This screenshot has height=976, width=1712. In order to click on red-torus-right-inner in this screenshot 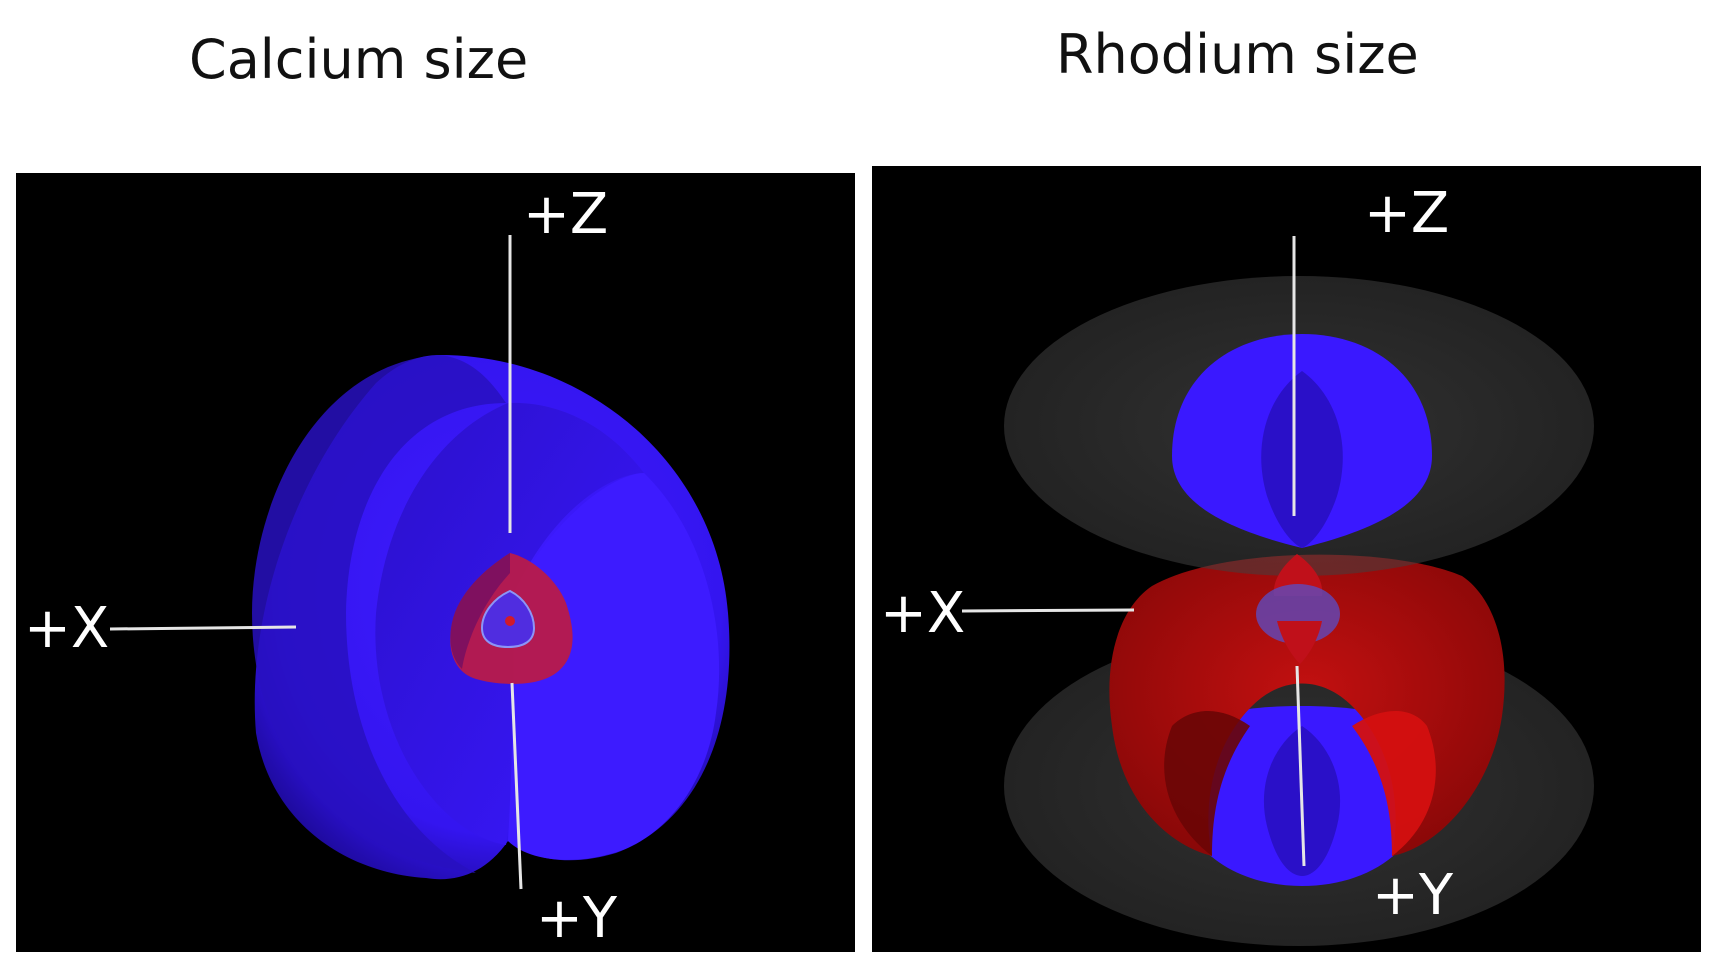, I will do `click(1394, 783)`.